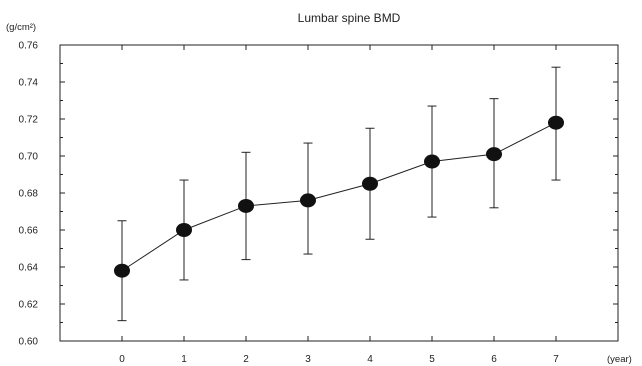  I want to click on x-tick-label: 4, so click(370, 359).